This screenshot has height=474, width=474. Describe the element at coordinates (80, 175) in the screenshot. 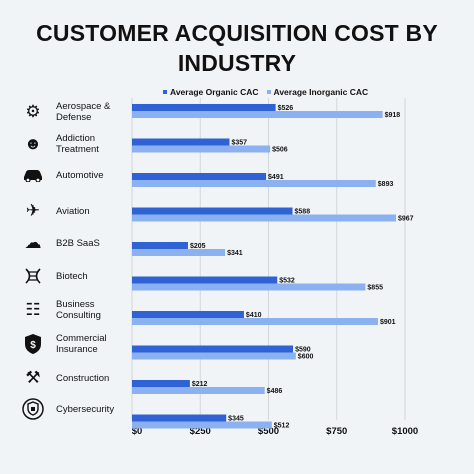

I see `category-label: Automotive` at that location.